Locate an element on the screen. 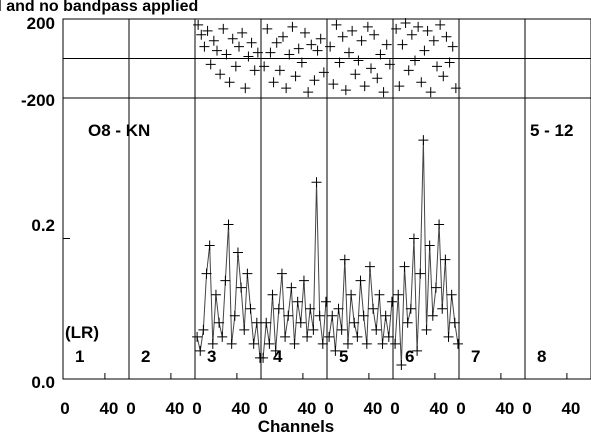  panel-index-label: 6 is located at coordinates (409, 356).